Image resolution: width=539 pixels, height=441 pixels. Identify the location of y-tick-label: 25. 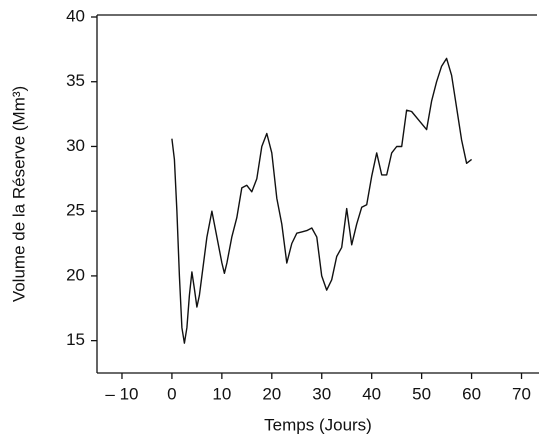
(75, 210).